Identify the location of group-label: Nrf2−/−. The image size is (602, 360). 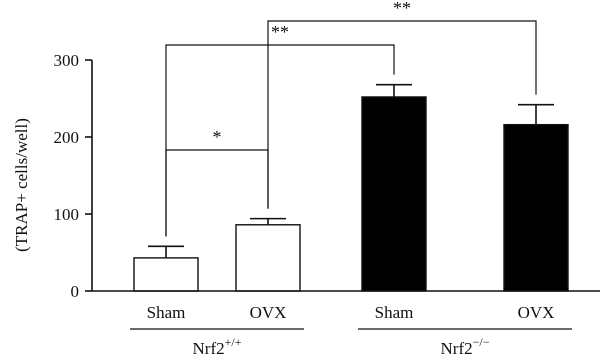
(465, 346).